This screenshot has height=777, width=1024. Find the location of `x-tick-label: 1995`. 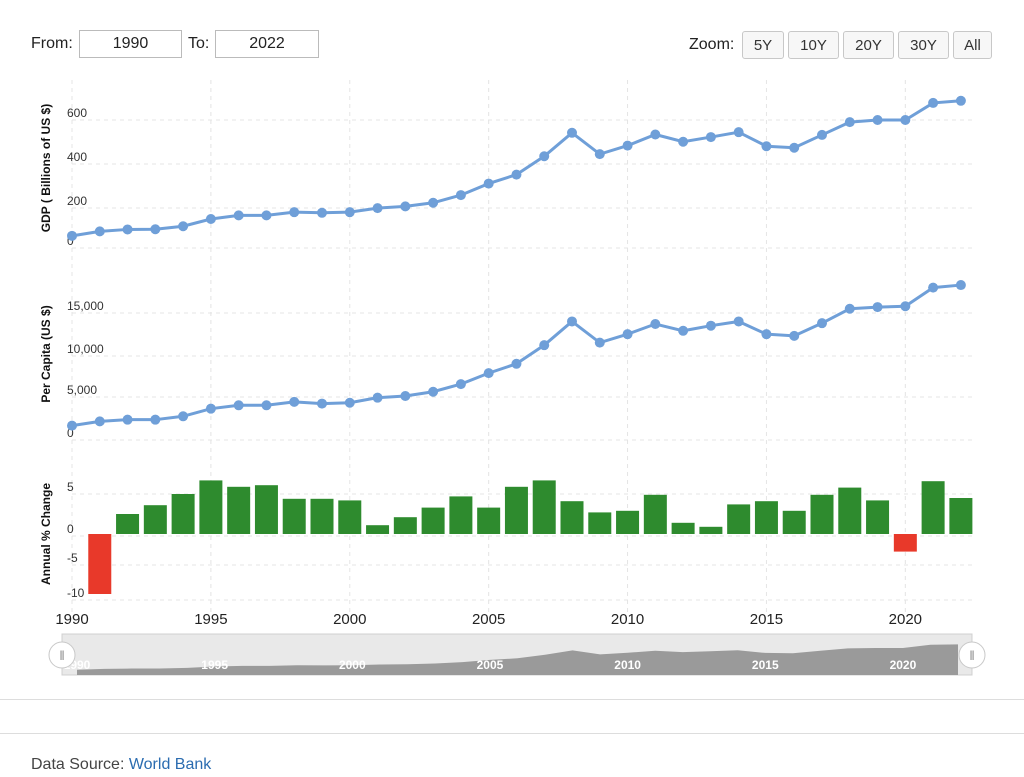

x-tick-label: 1995 is located at coordinates (210, 619).